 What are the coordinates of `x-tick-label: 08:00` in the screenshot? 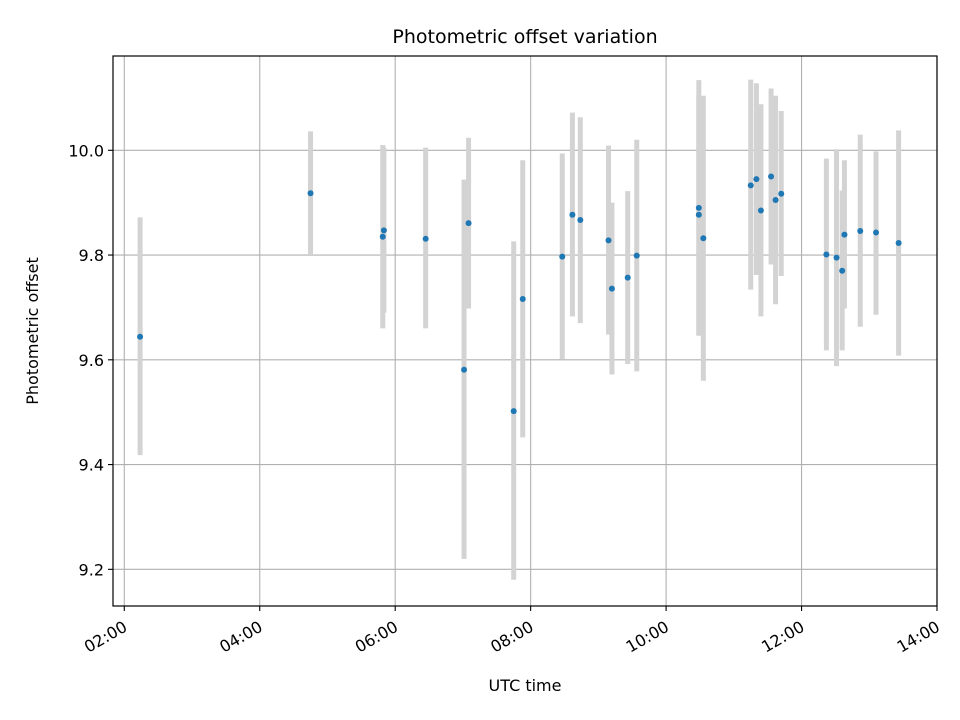 It's located at (511, 637).